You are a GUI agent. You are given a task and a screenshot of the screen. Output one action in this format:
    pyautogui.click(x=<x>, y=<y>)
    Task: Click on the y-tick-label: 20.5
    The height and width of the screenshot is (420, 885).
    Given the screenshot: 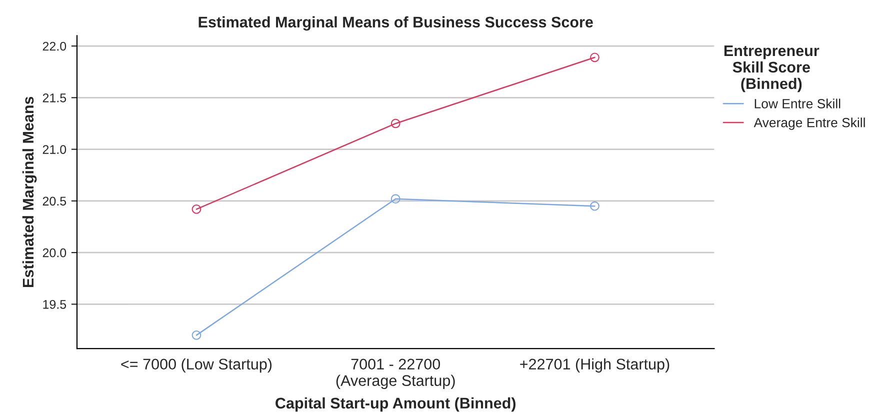 What is the action you would take?
    pyautogui.click(x=54, y=201)
    